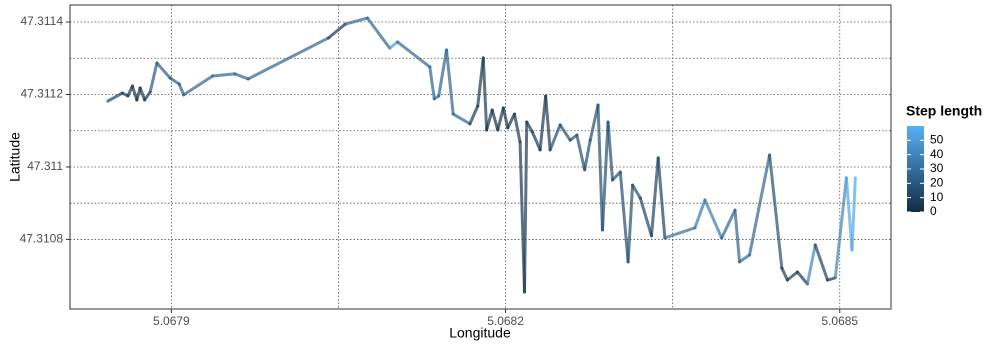  Describe the element at coordinates (480, 333) in the screenshot. I see `x-axis-title: Longitude` at that location.